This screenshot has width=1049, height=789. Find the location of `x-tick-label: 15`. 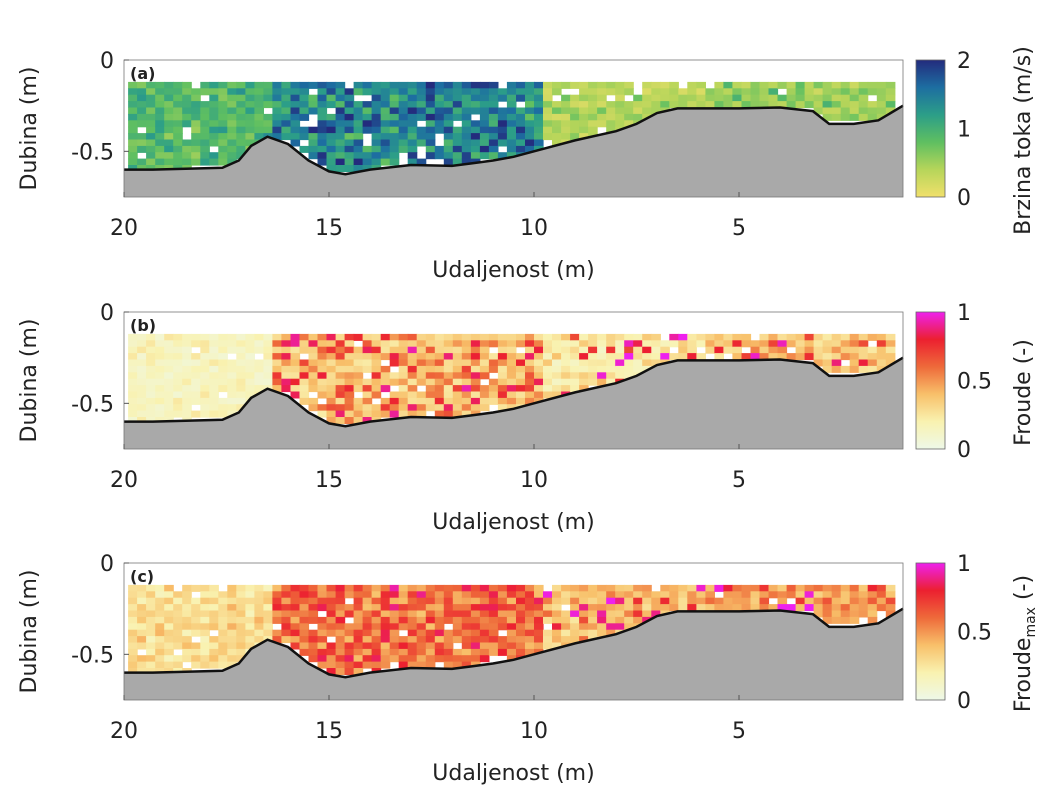

x-tick-label: 15 is located at coordinates (329, 228).